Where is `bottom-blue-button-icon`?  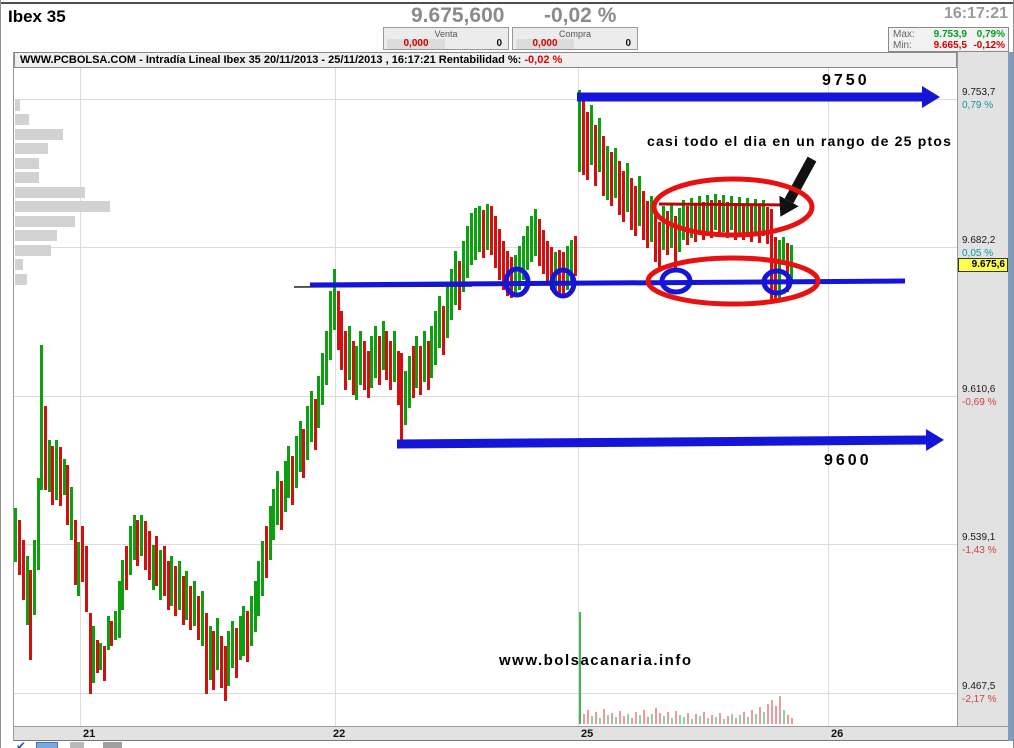
bottom-blue-button-icon is located at coordinates (47, 745).